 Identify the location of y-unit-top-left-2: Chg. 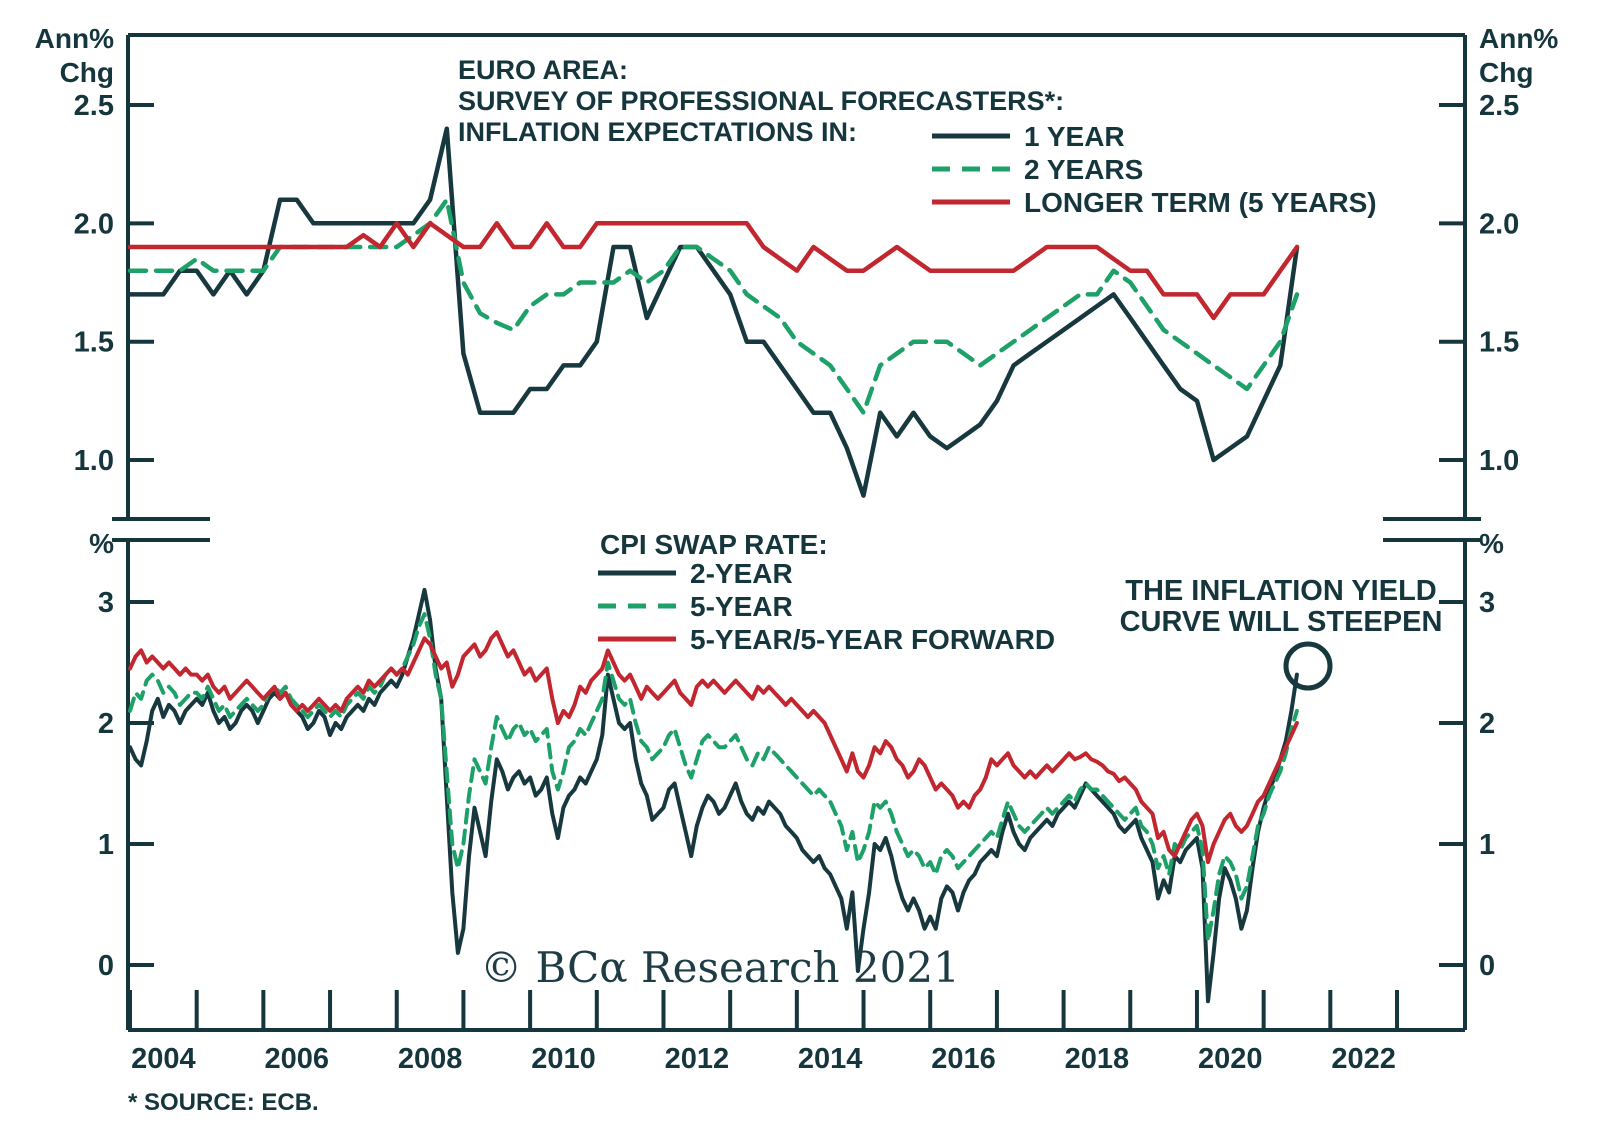
(87, 72).